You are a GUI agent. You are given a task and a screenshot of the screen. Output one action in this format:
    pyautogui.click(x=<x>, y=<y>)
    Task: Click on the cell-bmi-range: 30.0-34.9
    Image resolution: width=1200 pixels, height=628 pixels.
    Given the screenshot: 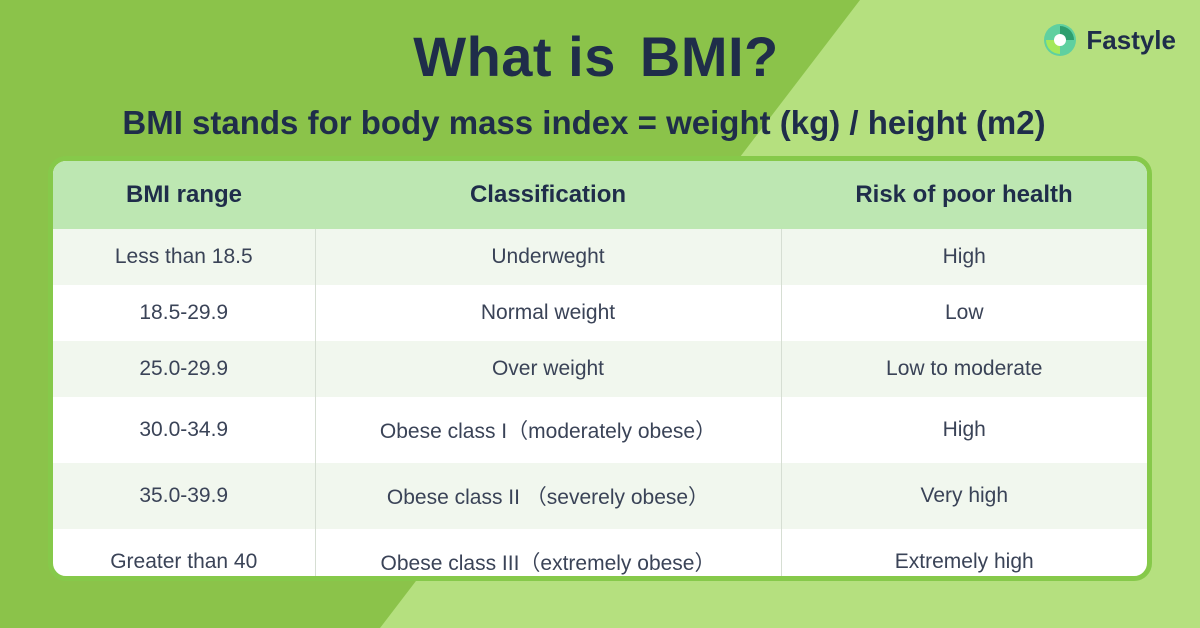 What is the action you would take?
    pyautogui.click(x=184, y=430)
    